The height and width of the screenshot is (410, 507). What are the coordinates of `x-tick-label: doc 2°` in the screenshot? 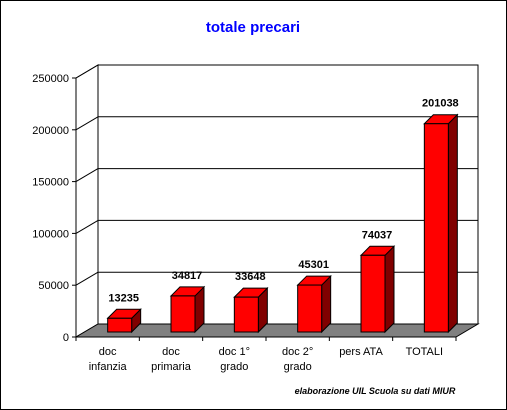 It's located at (297, 352).